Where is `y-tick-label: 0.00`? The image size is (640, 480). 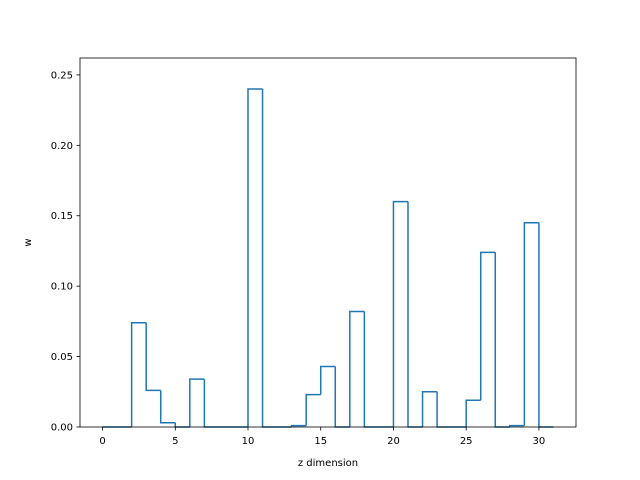 y-tick-label: 0.00 is located at coordinates (62, 428).